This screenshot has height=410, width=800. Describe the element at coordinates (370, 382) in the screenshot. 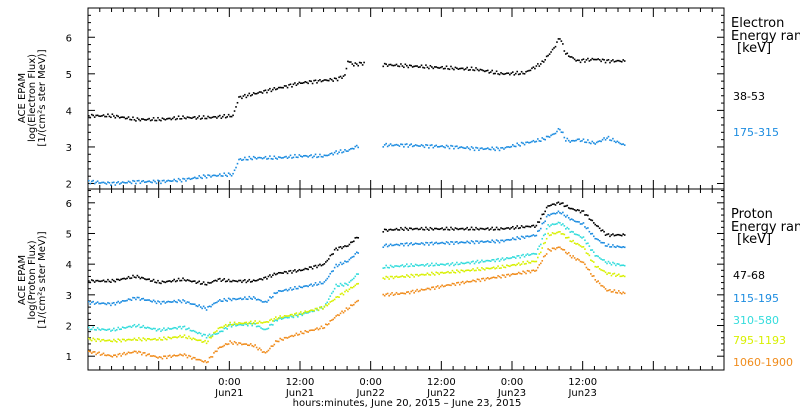

I see `x-tick-time-label: 0:00` at that location.